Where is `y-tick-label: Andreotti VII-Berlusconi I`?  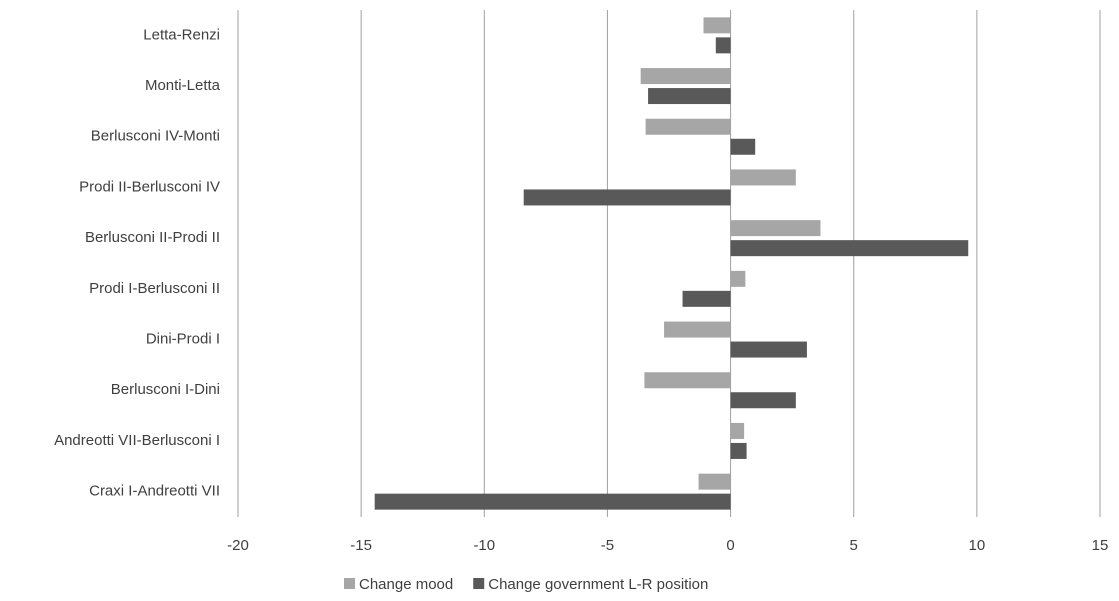 y-tick-label: Andreotti VII-Berlusconi I is located at coordinates (137, 440).